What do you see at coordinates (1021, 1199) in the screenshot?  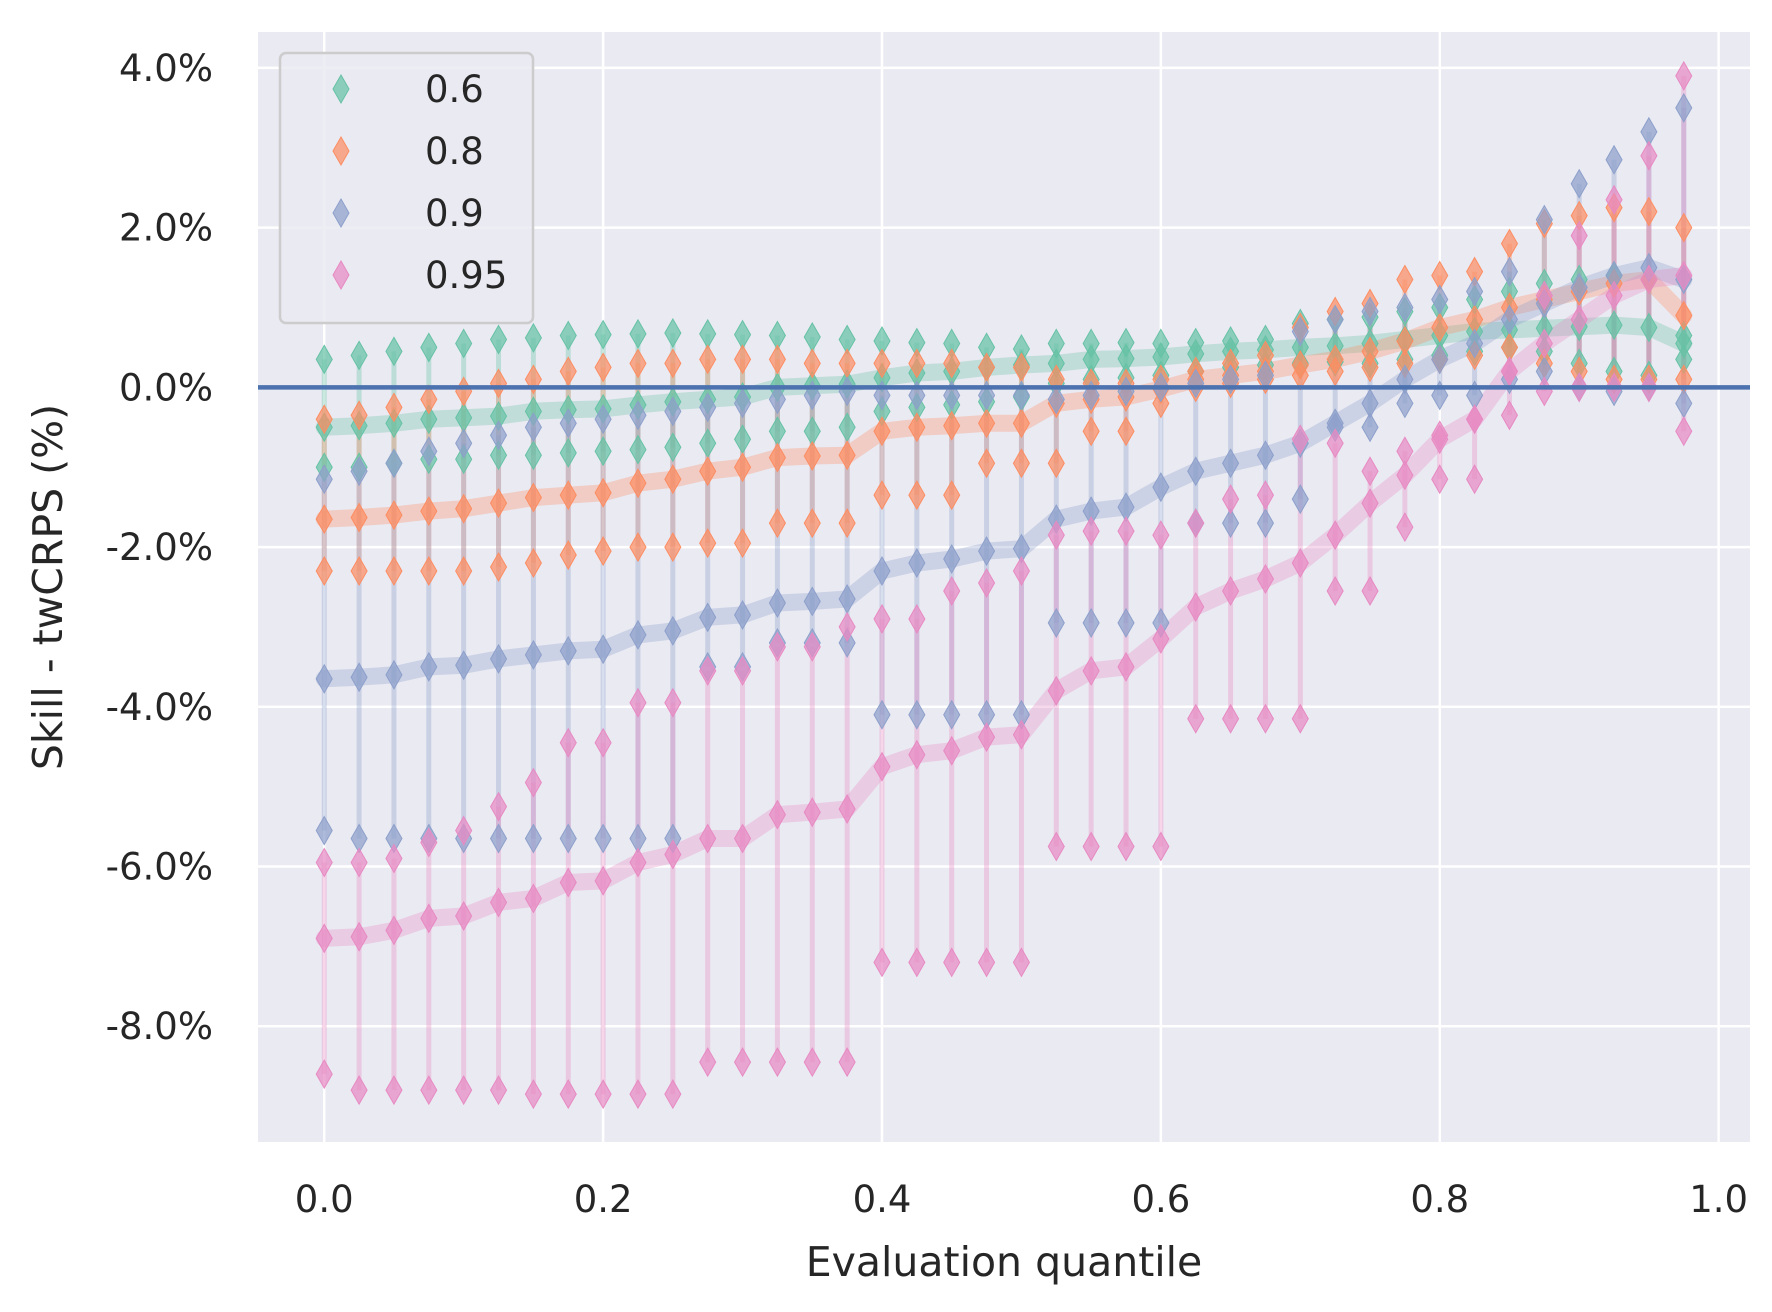 I see `x-axis-ticks: 0.0 0.2 0.4 0.6 0.8 1.0` at bounding box center [1021, 1199].